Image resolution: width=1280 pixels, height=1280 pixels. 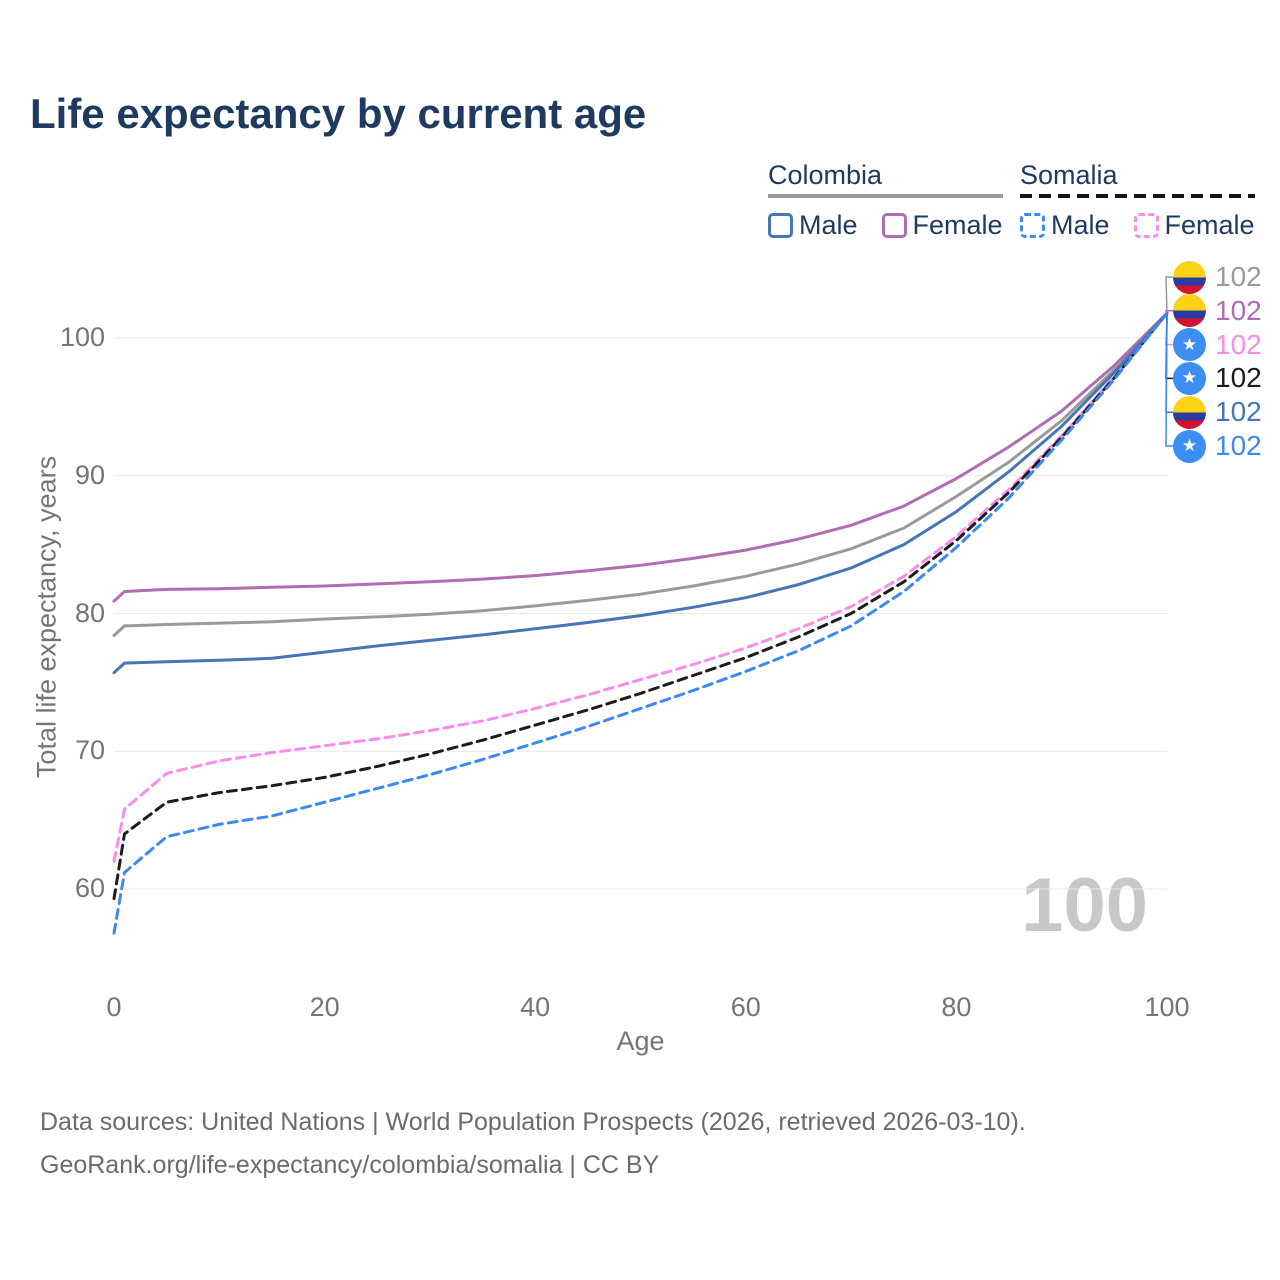 What do you see at coordinates (82, 337) in the screenshot?
I see `y-tick-label-100: 100` at bounding box center [82, 337].